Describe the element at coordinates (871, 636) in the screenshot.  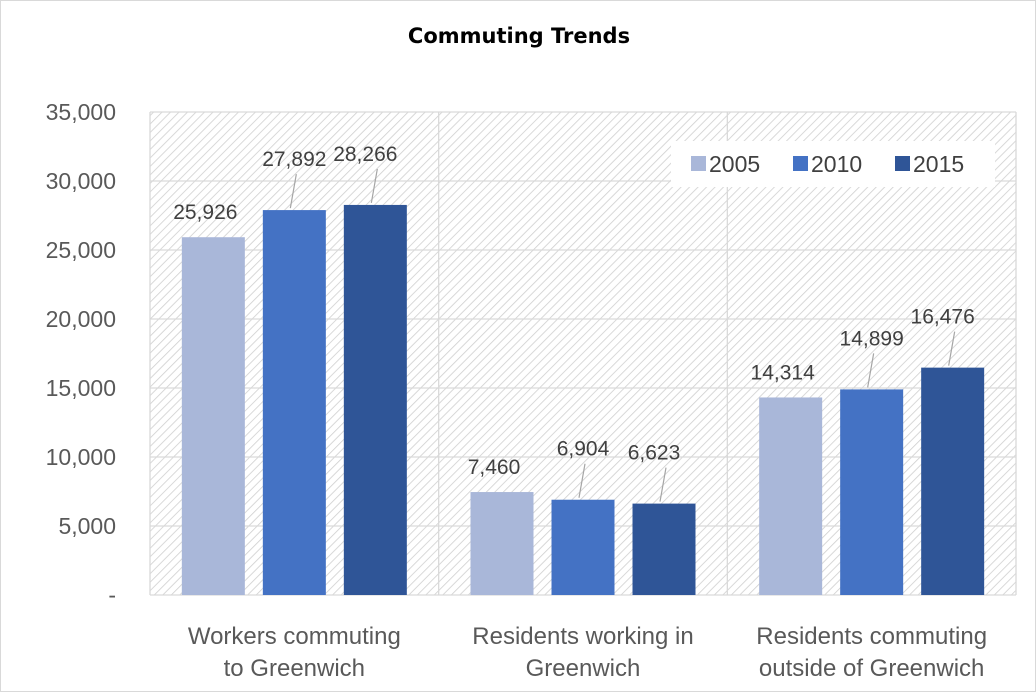
I see `x-category-label: Residents commuting` at that location.